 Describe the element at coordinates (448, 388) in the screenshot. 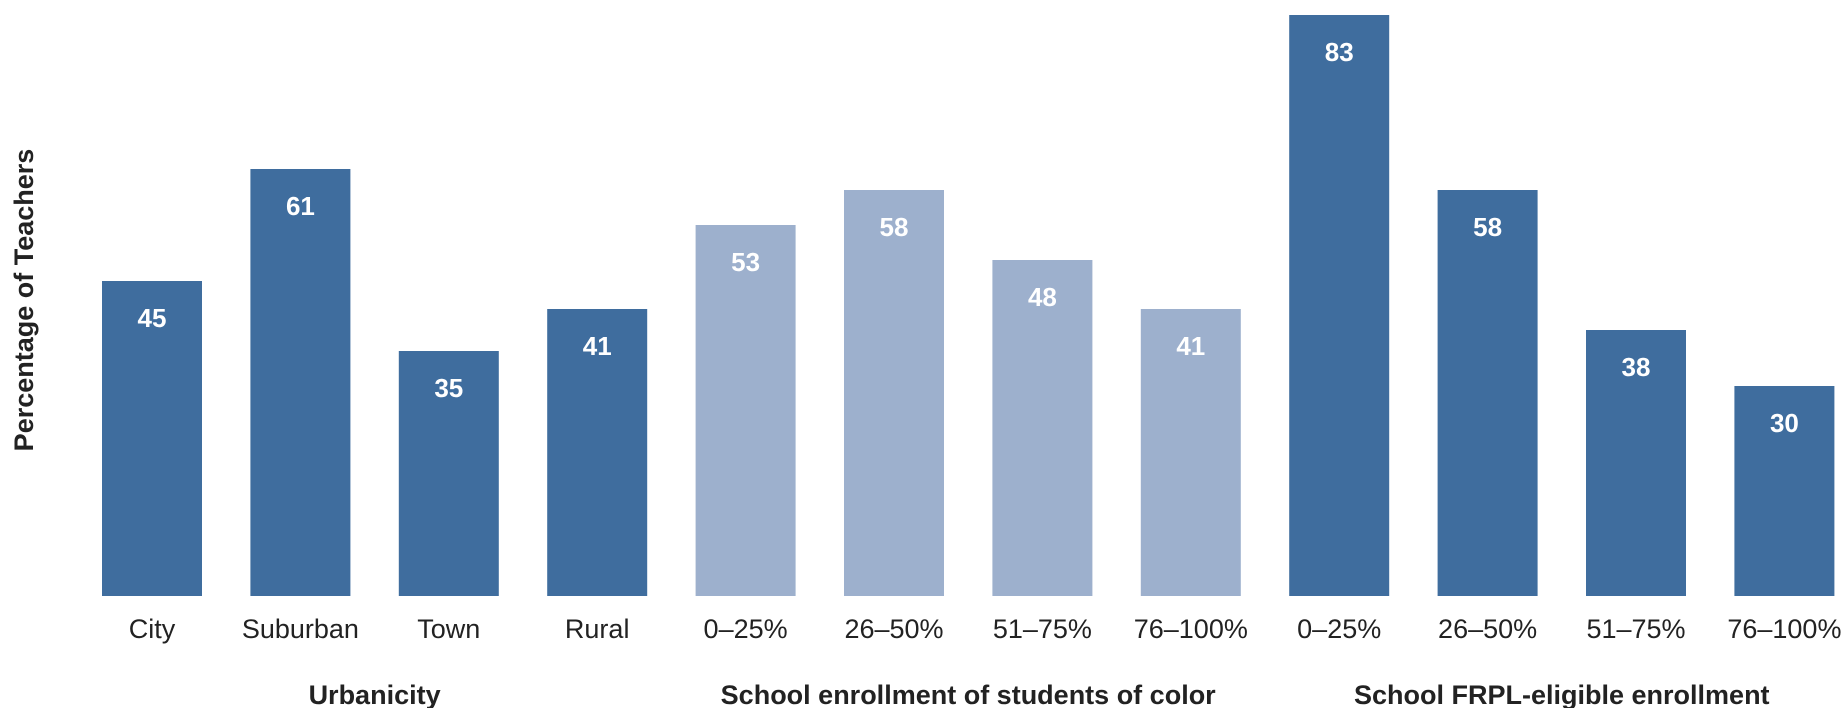

I see `bar-value-label: 35` at that location.